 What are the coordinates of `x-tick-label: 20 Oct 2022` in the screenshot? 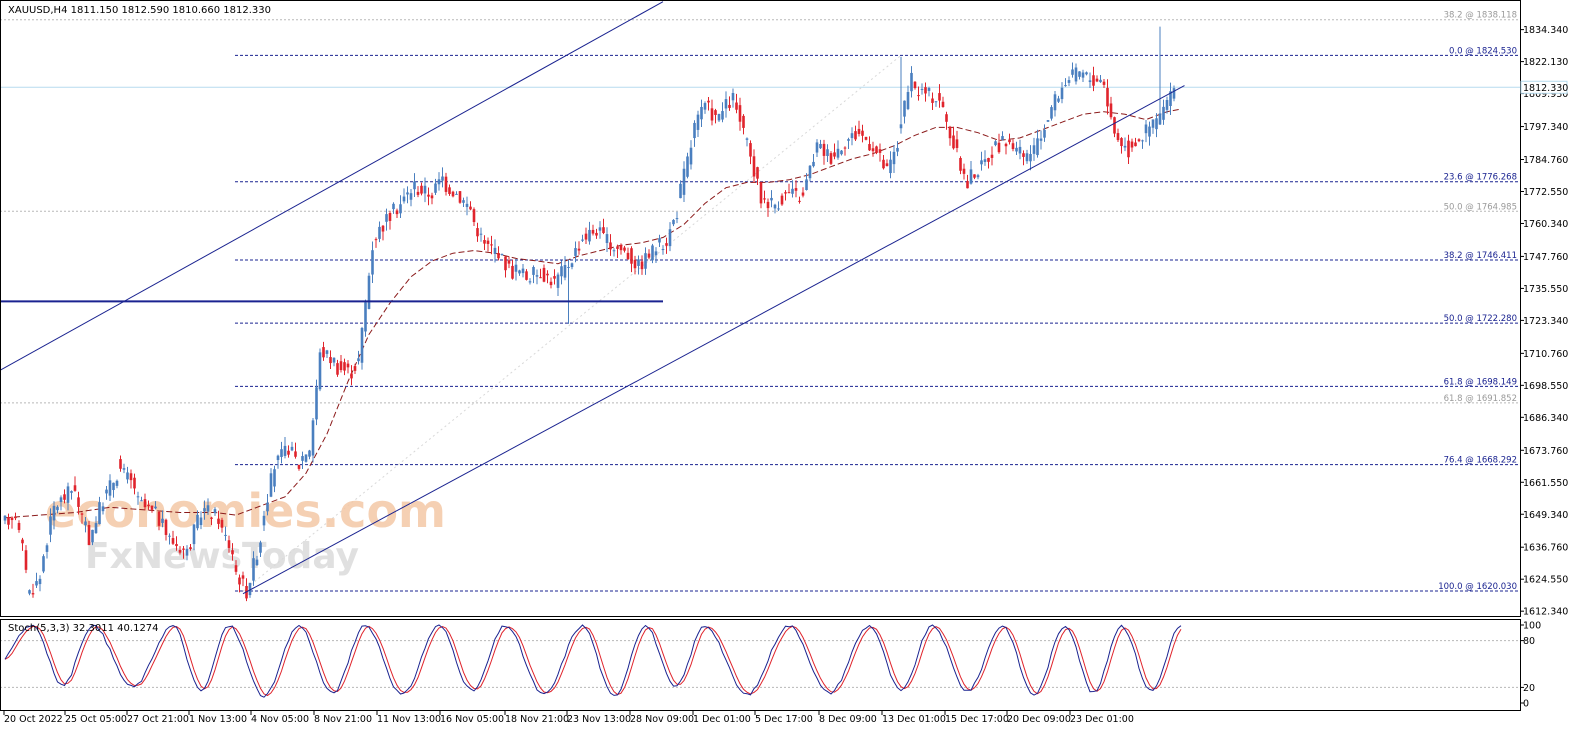 It's located at (33, 719).